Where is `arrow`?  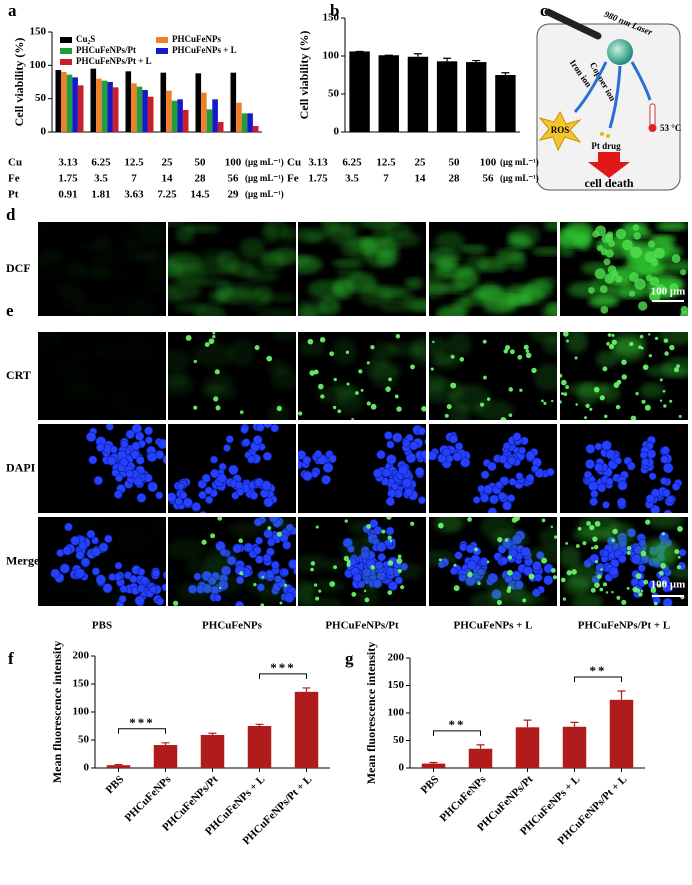 arrow is located at coordinates (615, 97).